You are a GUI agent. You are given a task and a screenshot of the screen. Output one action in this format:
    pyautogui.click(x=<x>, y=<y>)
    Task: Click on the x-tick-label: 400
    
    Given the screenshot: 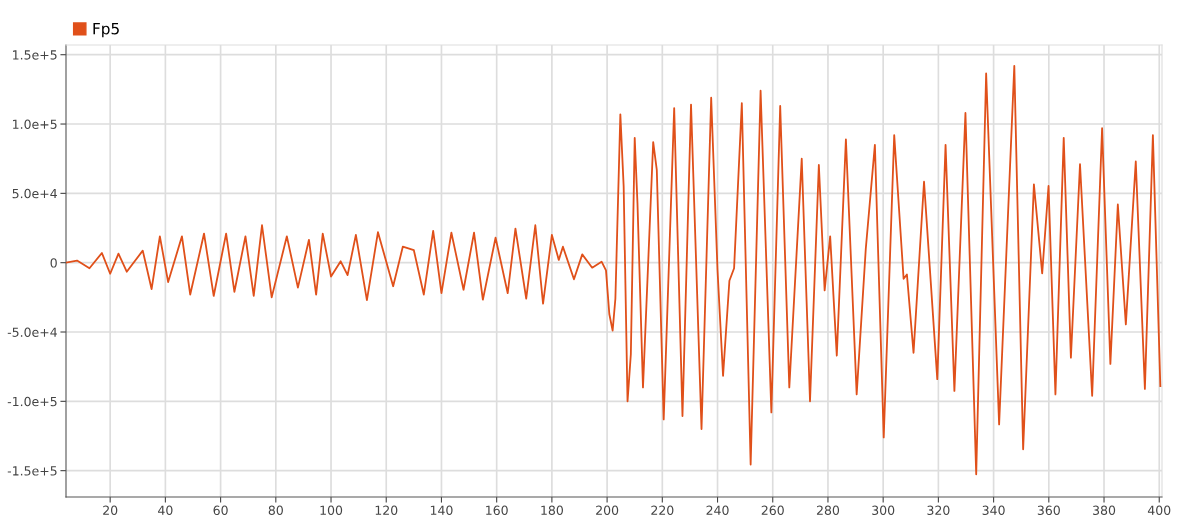 What is the action you would take?
    pyautogui.click(x=1159, y=510)
    